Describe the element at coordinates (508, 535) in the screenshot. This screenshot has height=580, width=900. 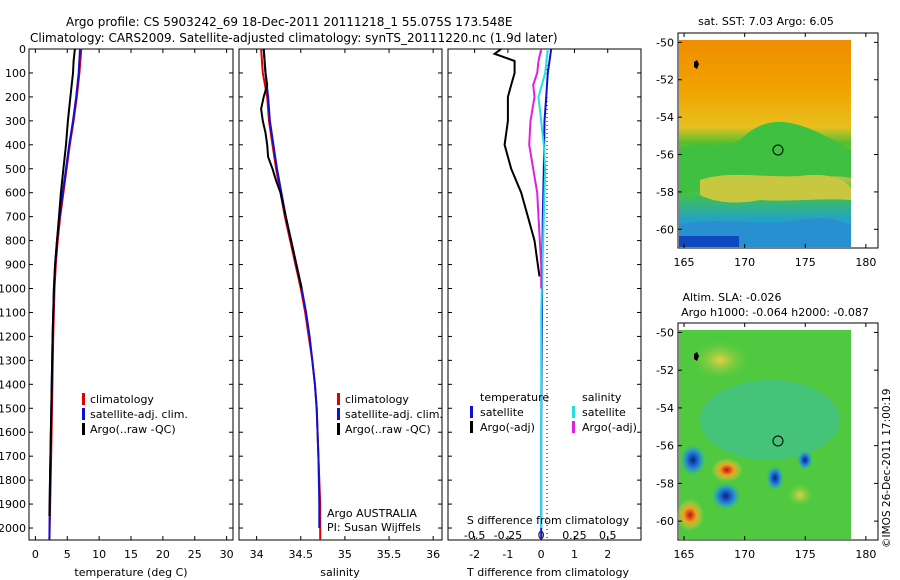
I see `s-tick-label: -0.25` at that location.